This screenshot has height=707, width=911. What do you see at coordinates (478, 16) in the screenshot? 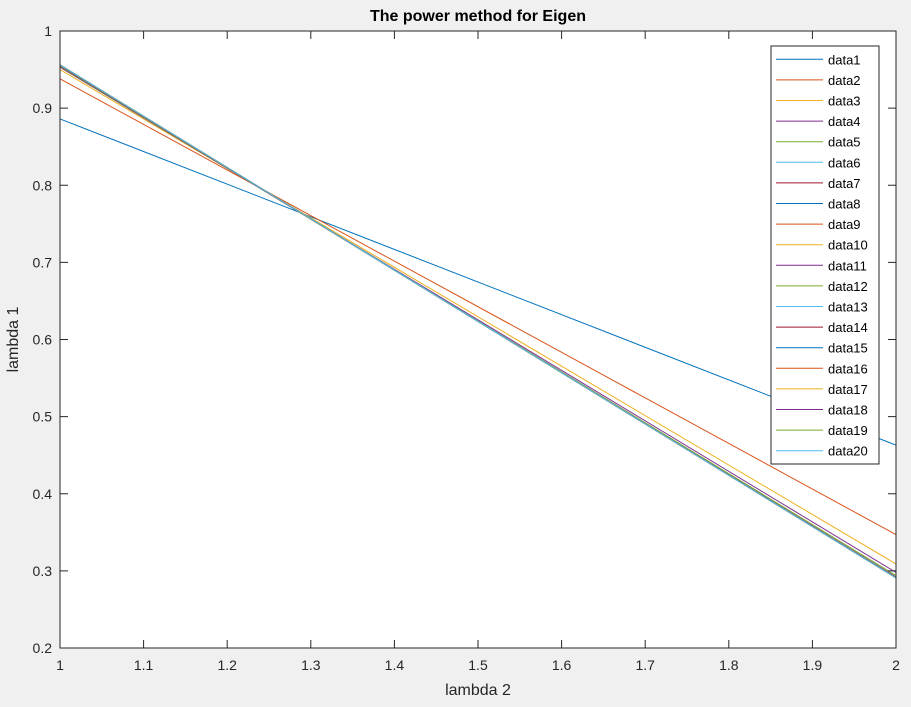
I see `chart-title: The power method for Eigen` at bounding box center [478, 16].